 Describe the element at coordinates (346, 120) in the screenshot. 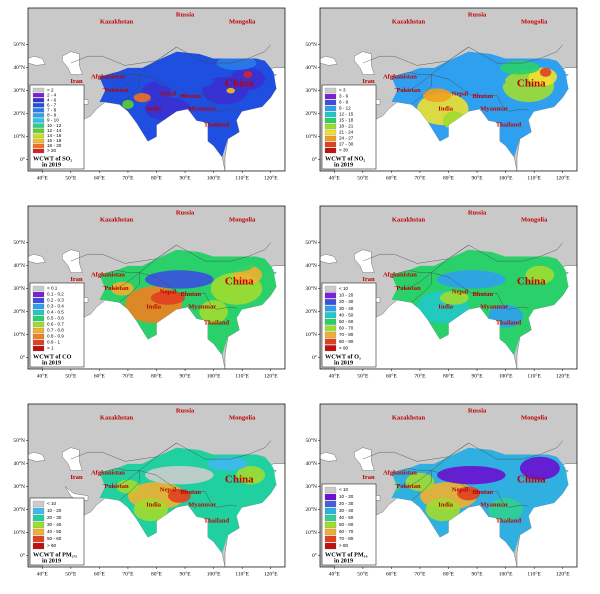

I see `legend-label: 15 - 18` at that location.